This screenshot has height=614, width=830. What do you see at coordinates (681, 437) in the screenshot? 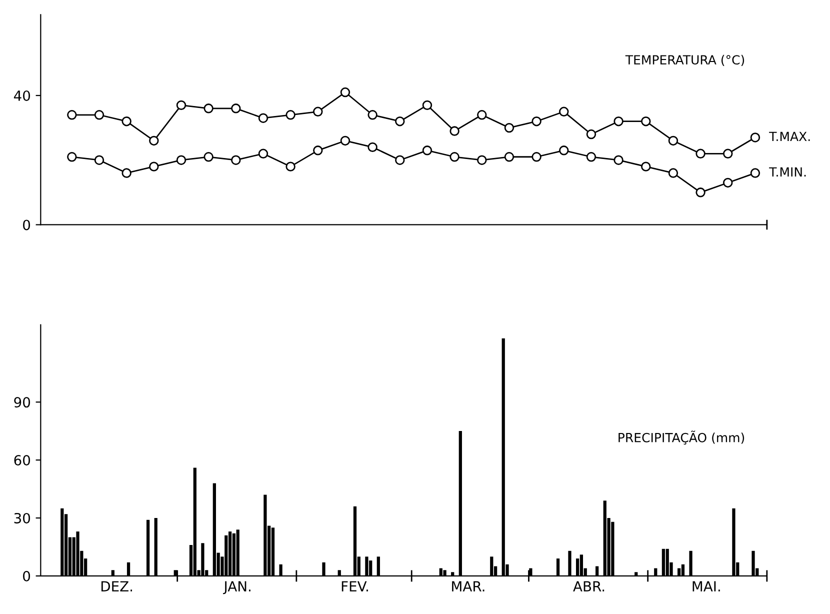
I see `text: PRECIPITAÇÃO (mm)` at bounding box center [681, 437].